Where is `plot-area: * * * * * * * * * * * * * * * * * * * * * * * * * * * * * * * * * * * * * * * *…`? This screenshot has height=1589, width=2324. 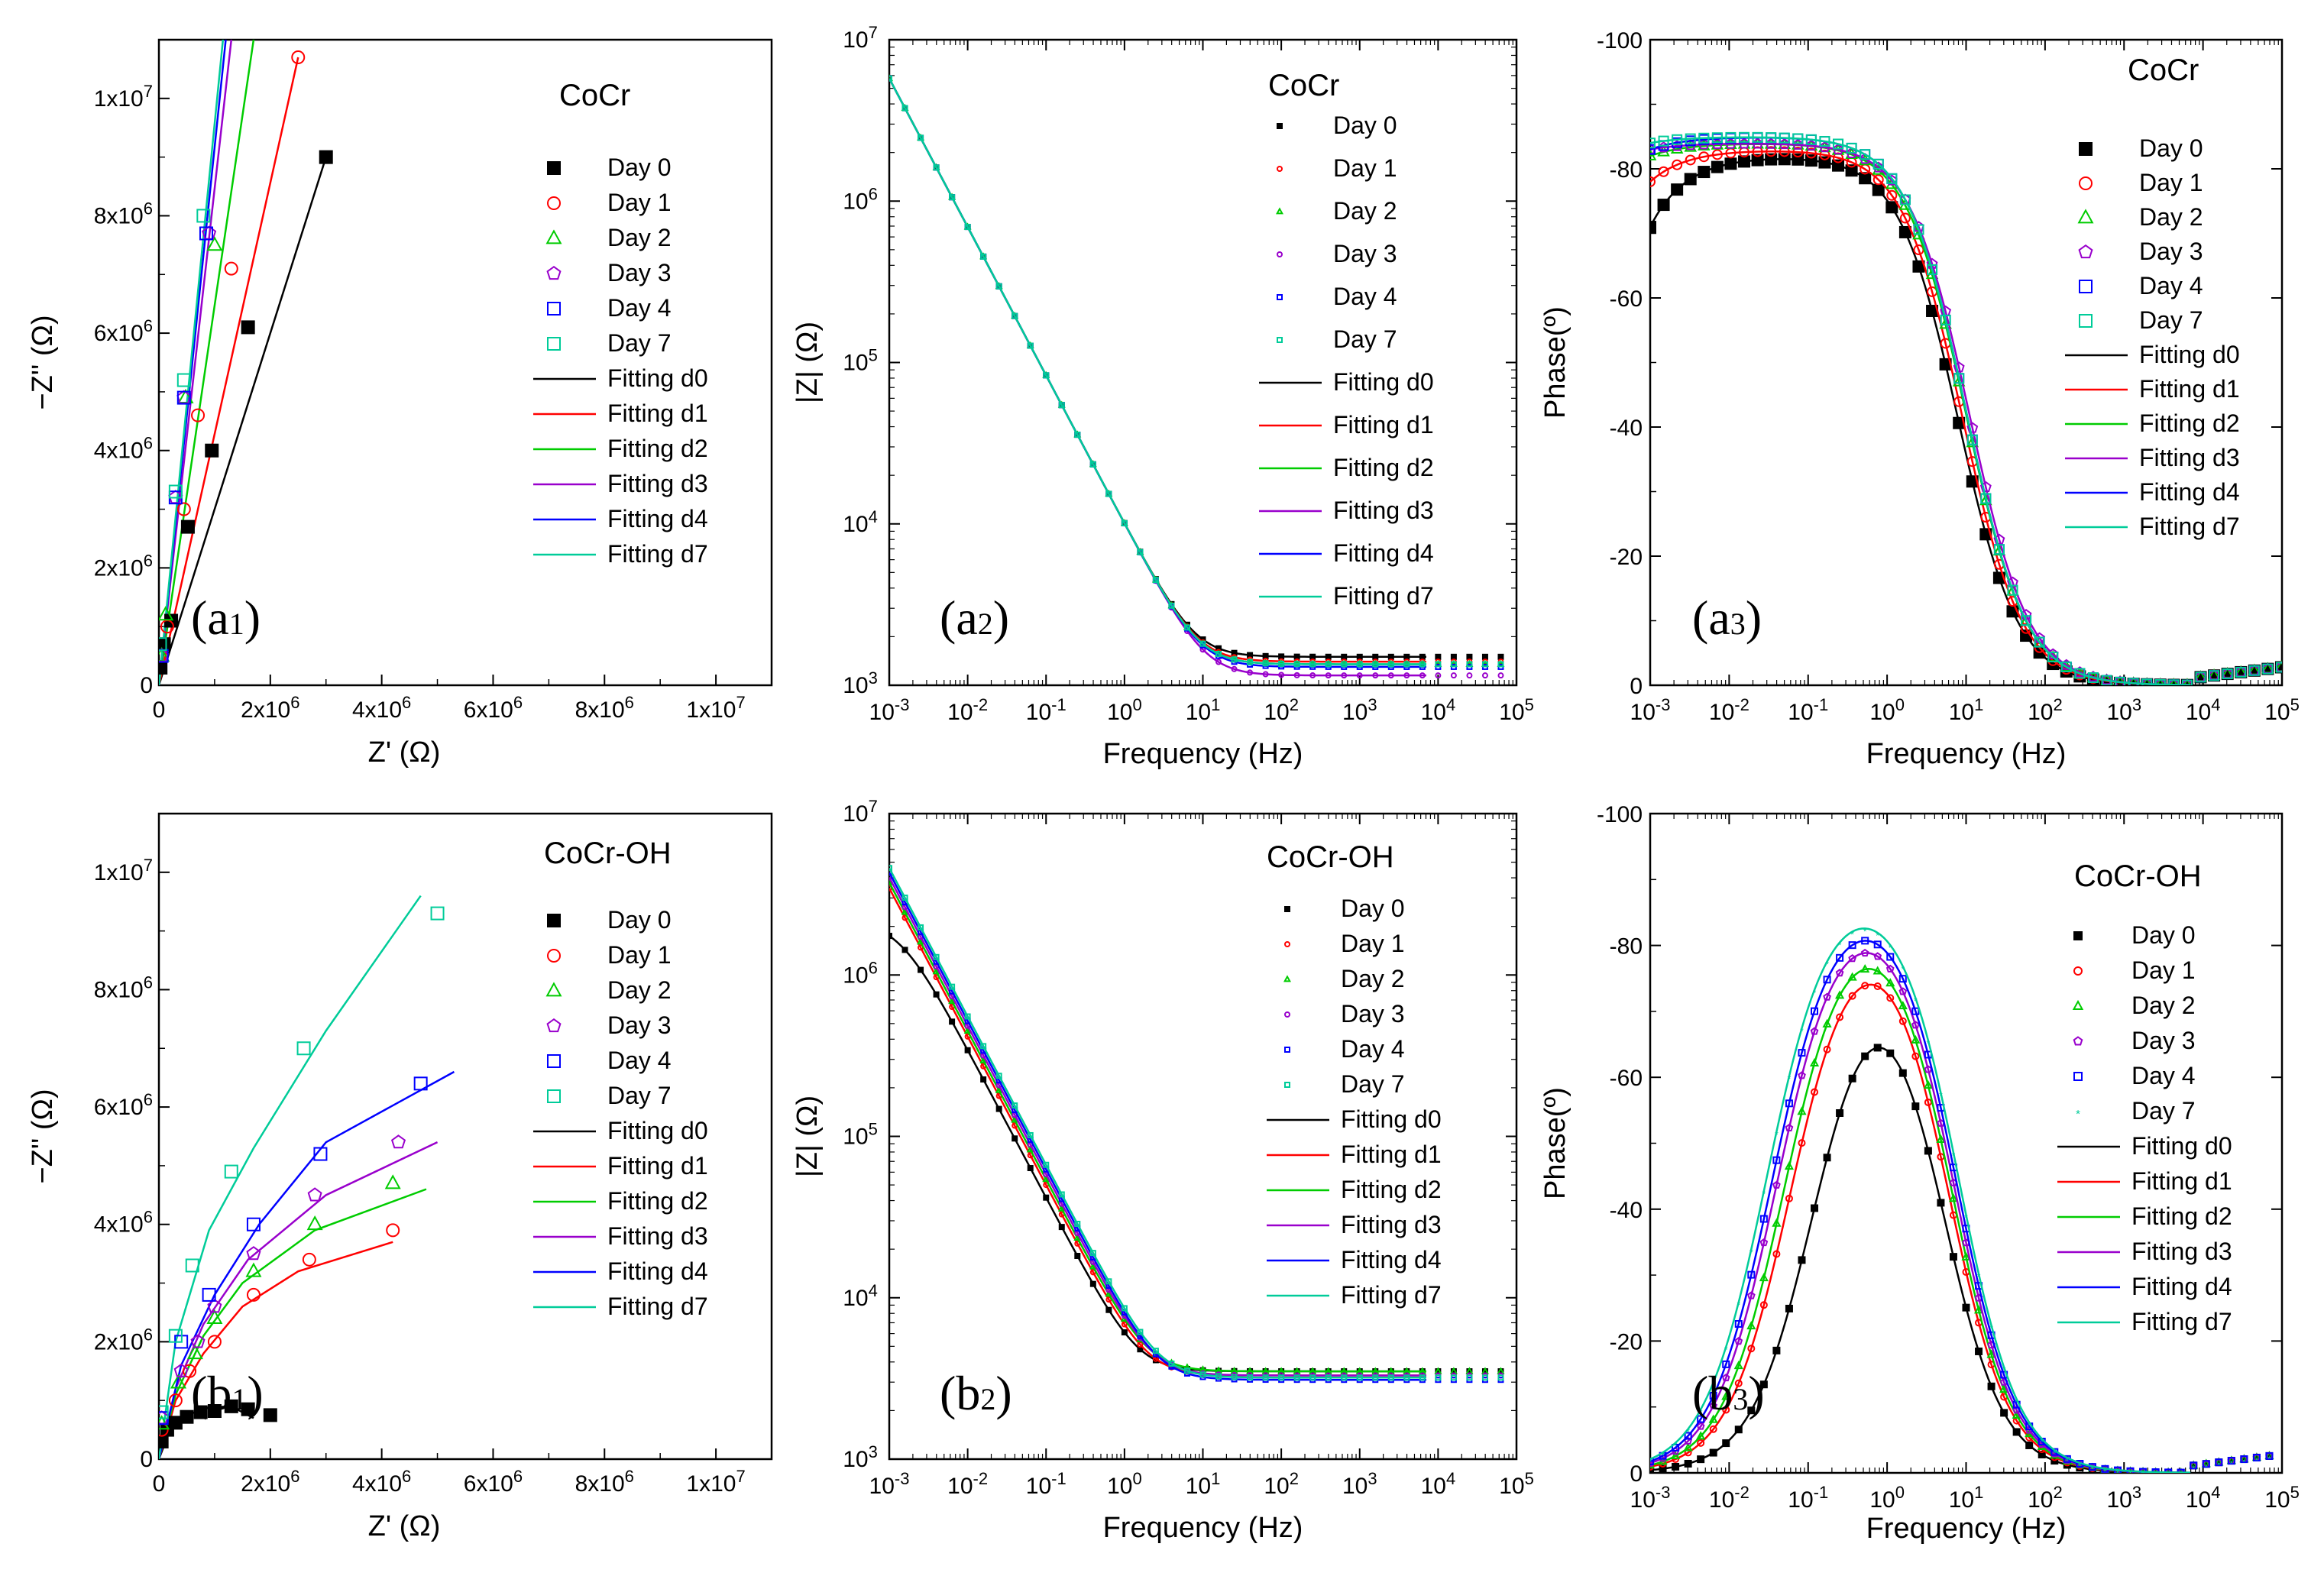 plot-area: * * * * * * * * * * * * * * * * * * * * * * * * * * * * * * * * * * * * * * * *… is located at coordinates (1962, 1201).